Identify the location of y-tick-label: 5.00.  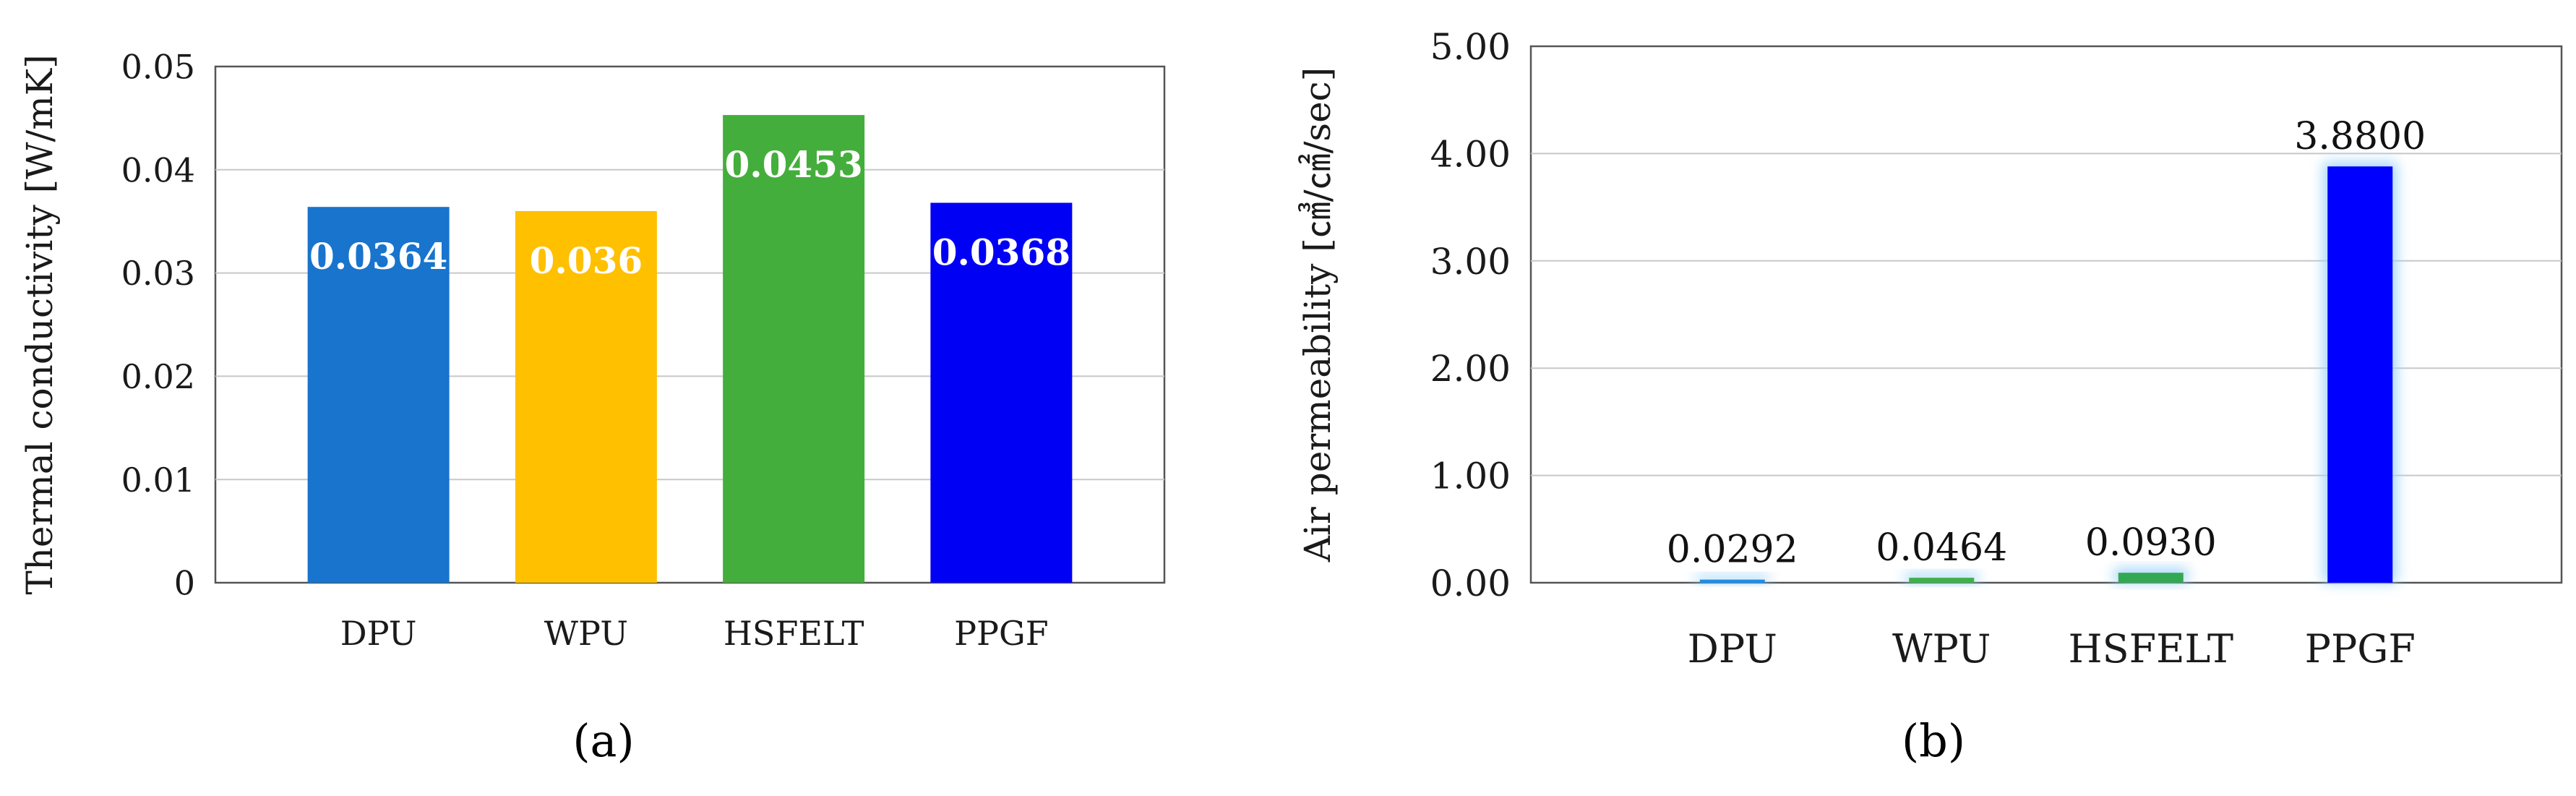
(1471, 47).